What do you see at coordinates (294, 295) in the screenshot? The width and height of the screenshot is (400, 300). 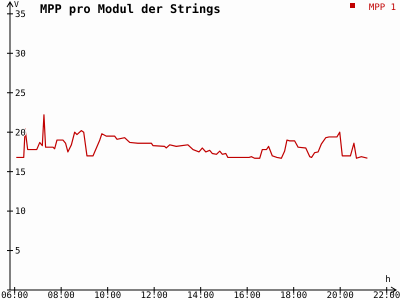 I see `x-tick-label: 18:00` at bounding box center [294, 295].